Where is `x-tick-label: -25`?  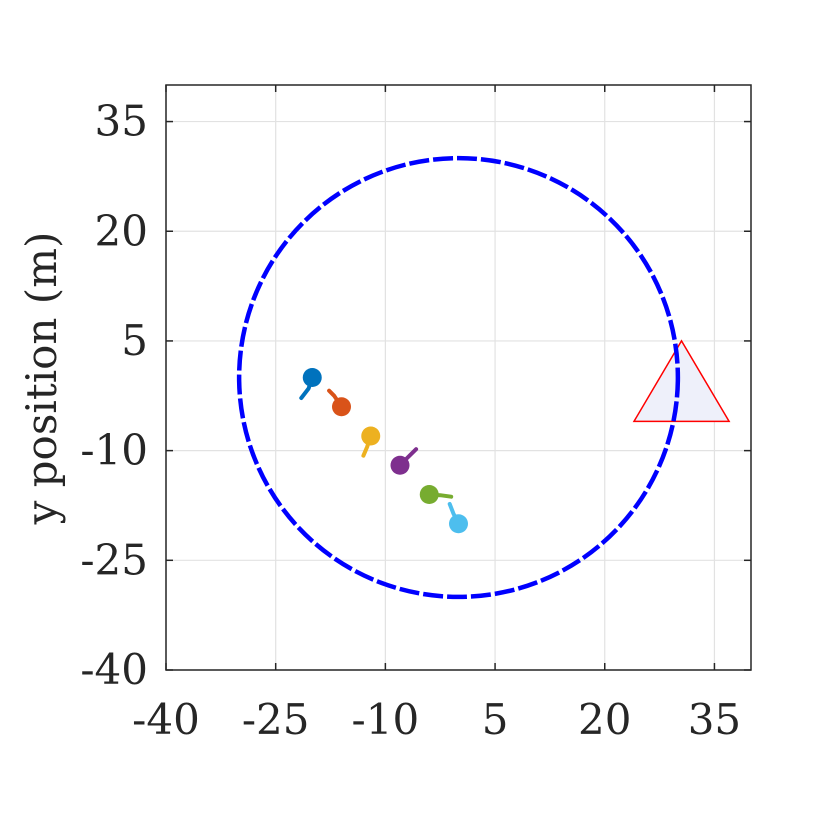
x-tick-label: -25 is located at coordinates (276, 719).